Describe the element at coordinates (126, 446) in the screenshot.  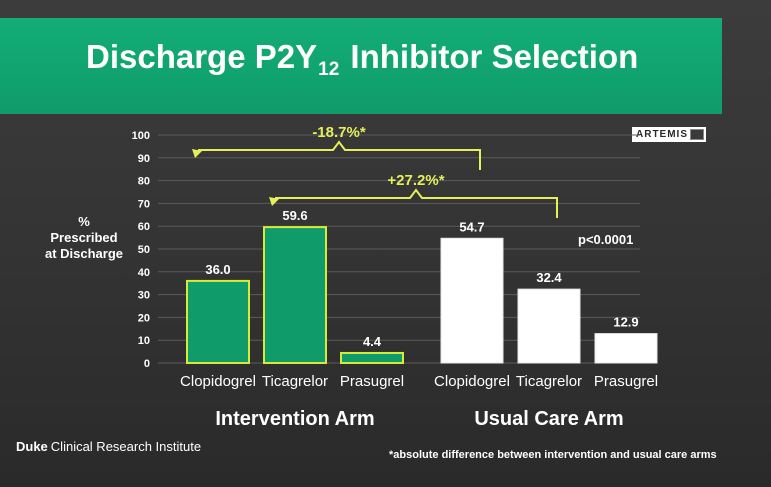
I see `footer-org-rest: Clinical Research Institute` at that location.